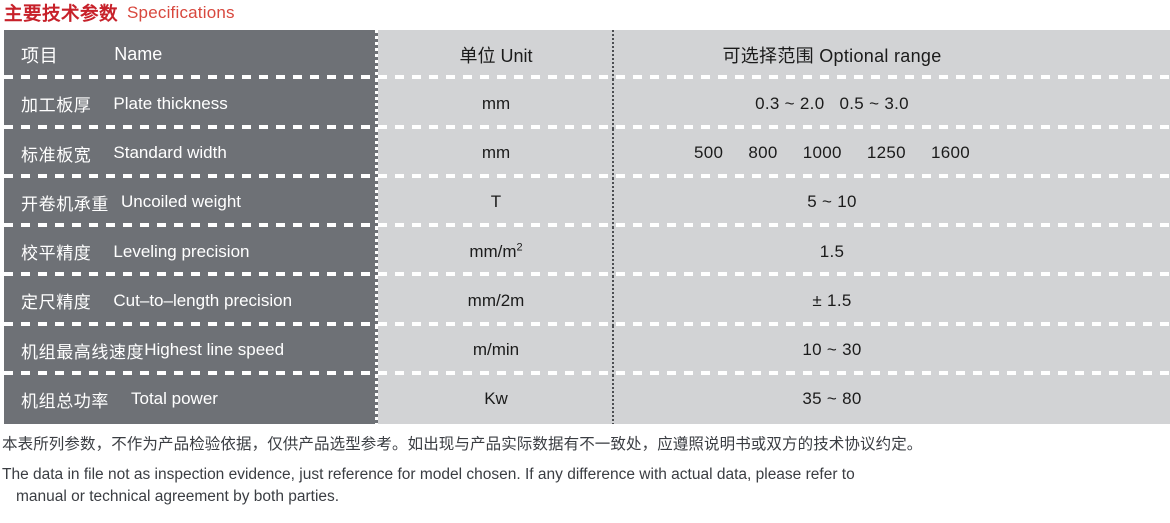  Describe the element at coordinates (181, 202) in the screenshot. I see `row-name-en: Uncoiled weight` at that location.